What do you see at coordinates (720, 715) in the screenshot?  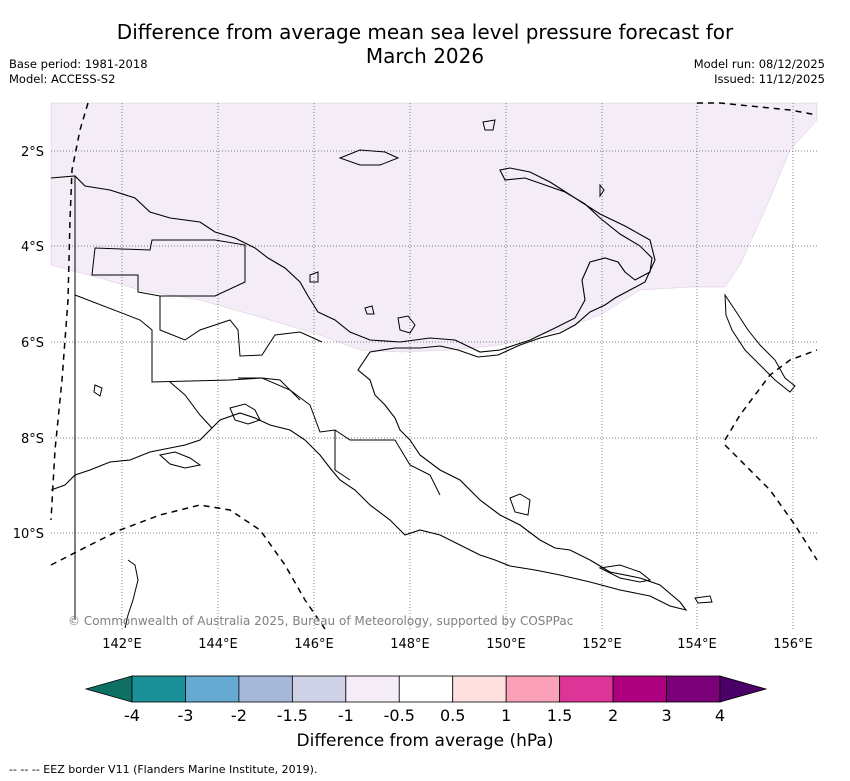 I see `colorbar-tick-label: 4` at bounding box center [720, 715].